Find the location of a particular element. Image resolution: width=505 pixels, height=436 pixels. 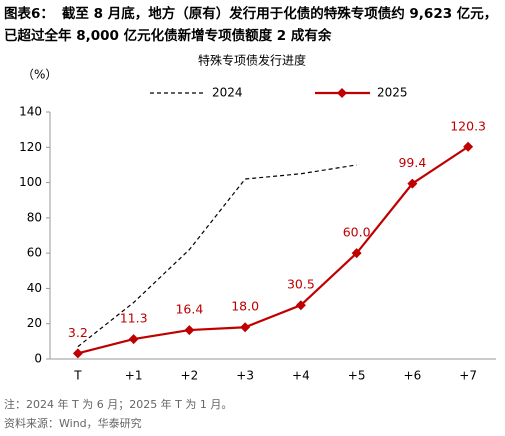

x-tick-label: +6 is located at coordinates (413, 376).